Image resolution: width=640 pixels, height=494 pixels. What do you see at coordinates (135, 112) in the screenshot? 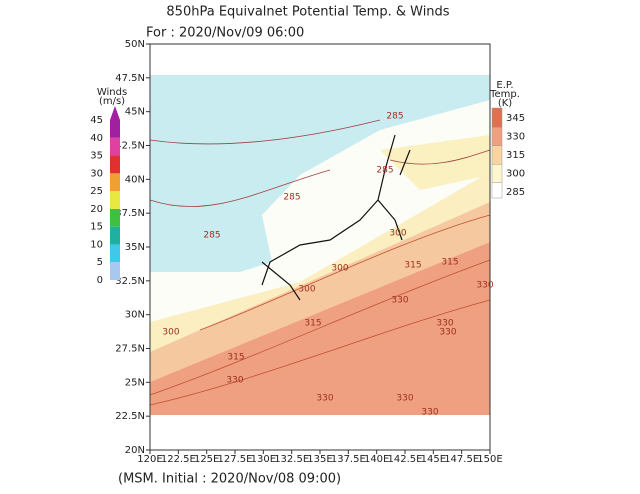
I see `y-tick-label: 45N` at bounding box center [135, 112].